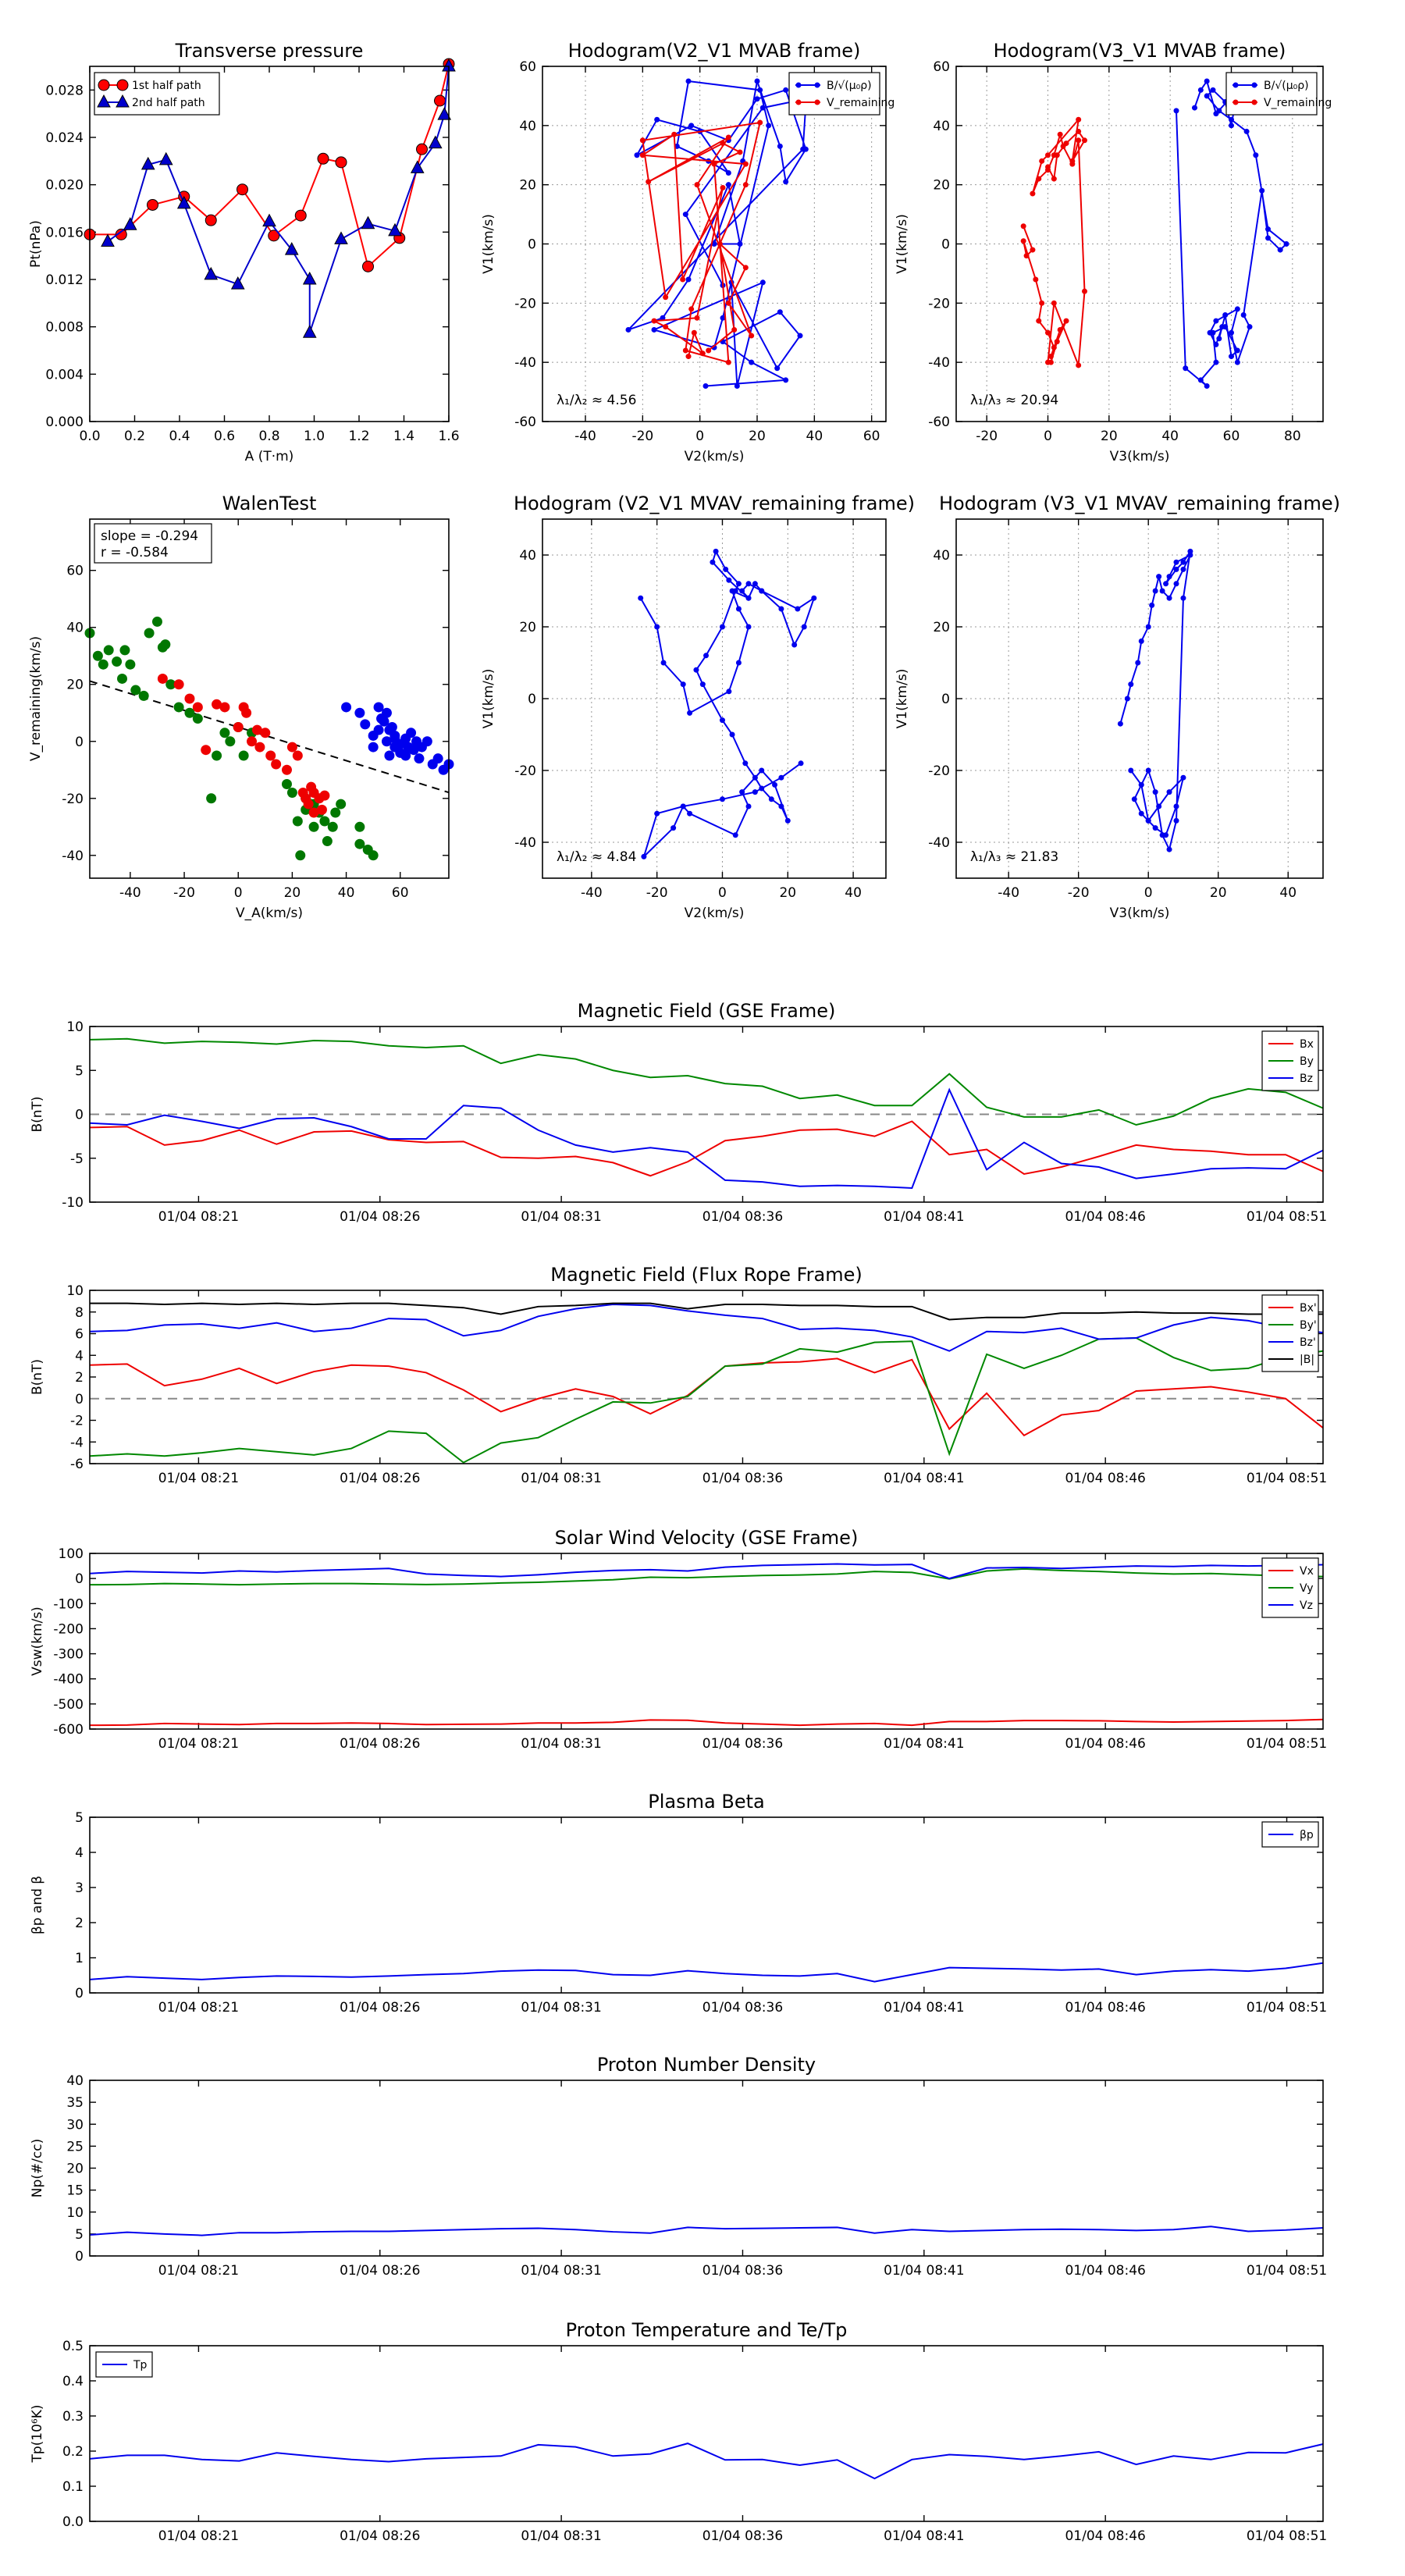 This screenshot has height=2576, width=1405. I want to click on y-tick-label: 0, so click(80, 1399).